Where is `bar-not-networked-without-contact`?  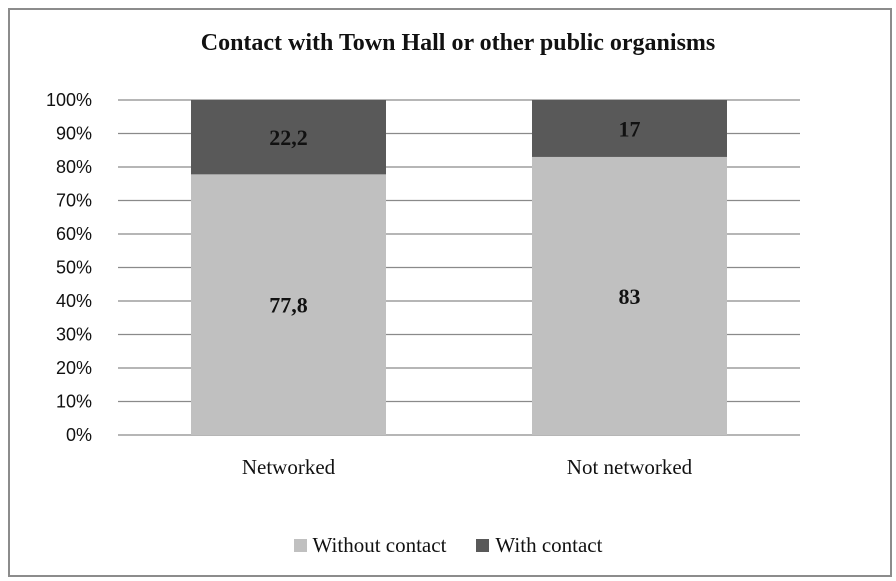
bar-not-networked-without-contact is located at coordinates (629, 295).